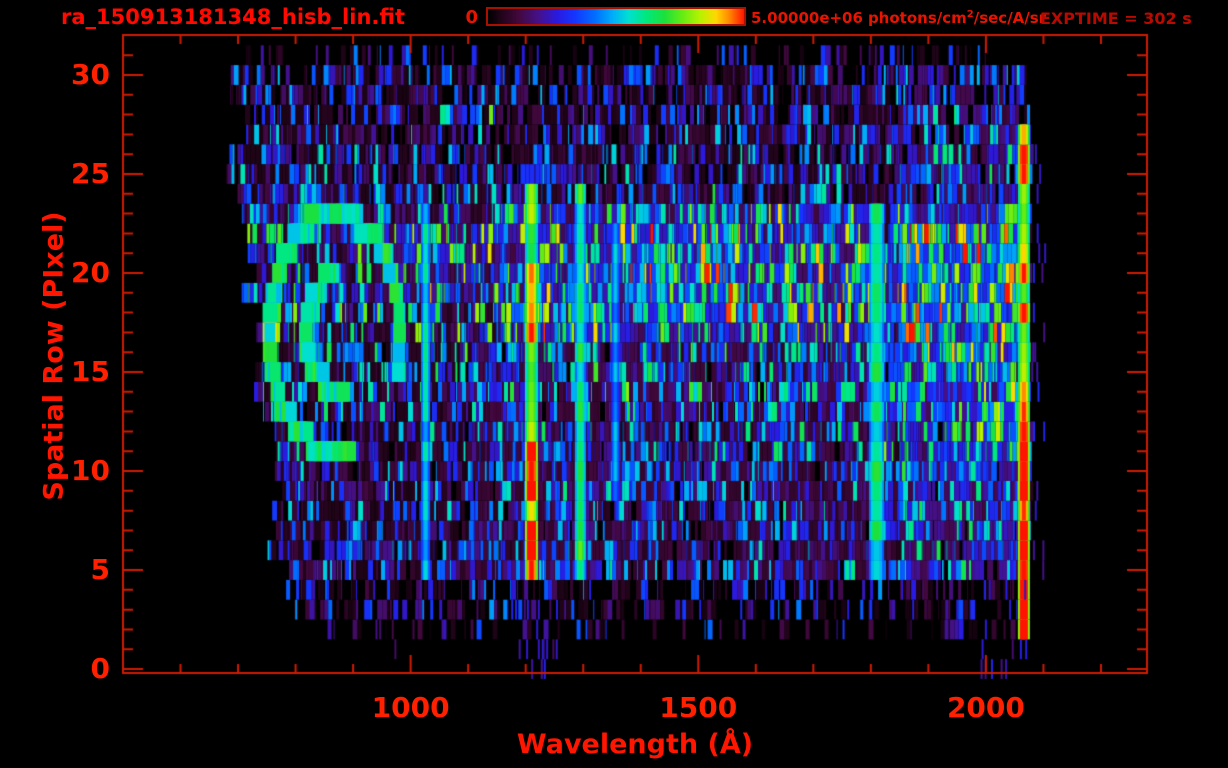  Describe the element at coordinates (917, 18) in the screenshot. I see `colorbar-units-prefix: photons/cm` at that location.